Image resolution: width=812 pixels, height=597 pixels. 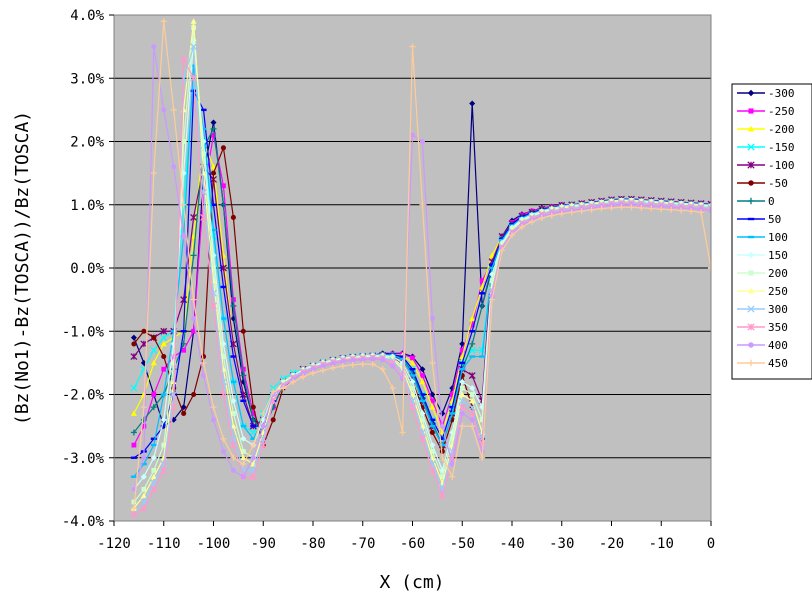 I want to click on legend-label: -150, so click(x=781, y=147).